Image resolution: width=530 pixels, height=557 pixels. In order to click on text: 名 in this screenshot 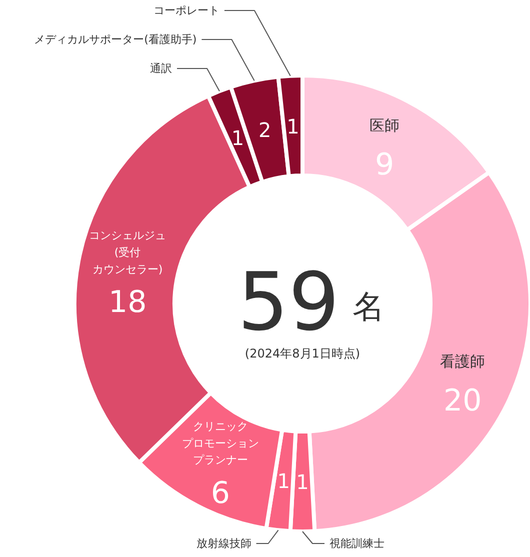, I will do `click(368, 307)`.